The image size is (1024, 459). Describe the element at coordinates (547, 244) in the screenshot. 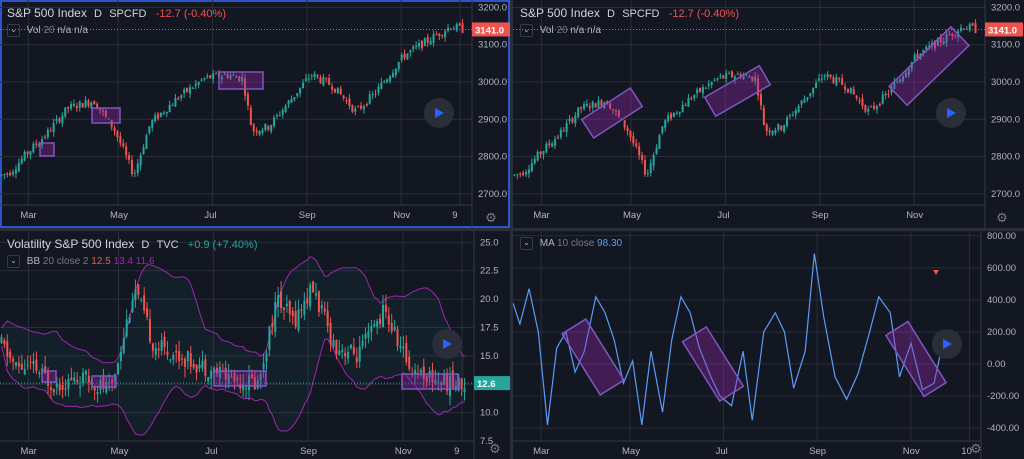

I see `indicator-name: MA` at that location.